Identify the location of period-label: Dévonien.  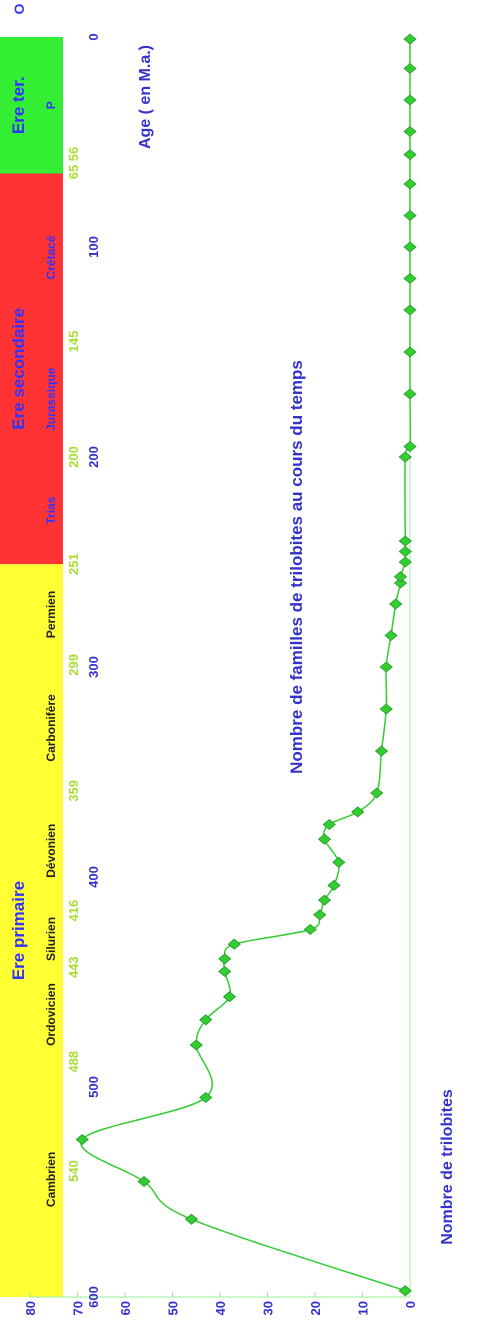
(51, 851).